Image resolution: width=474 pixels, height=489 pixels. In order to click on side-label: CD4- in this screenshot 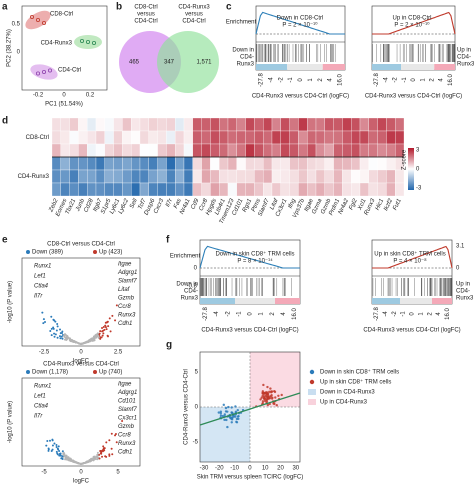, I will do `click(191, 292)`.